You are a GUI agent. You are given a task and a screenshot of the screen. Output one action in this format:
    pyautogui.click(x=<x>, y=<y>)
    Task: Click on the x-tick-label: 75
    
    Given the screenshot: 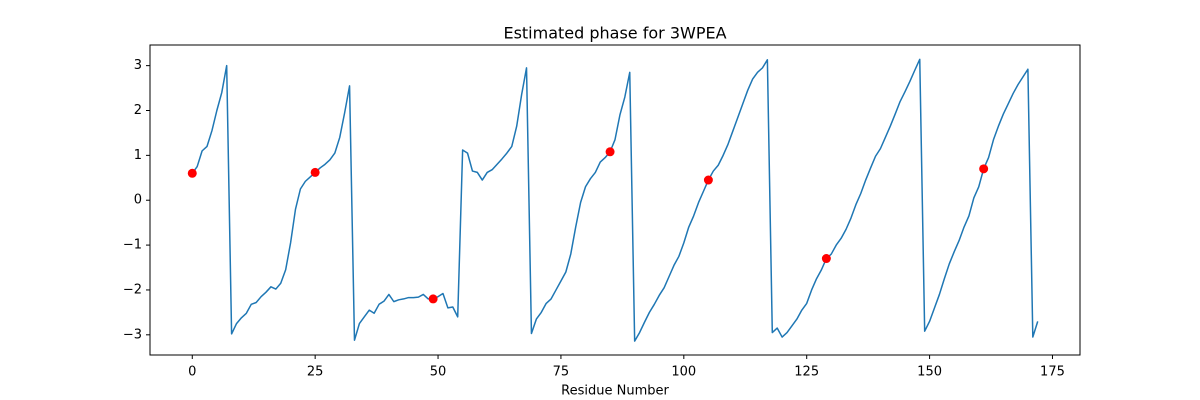 What is the action you would take?
    pyautogui.click(x=561, y=372)
    